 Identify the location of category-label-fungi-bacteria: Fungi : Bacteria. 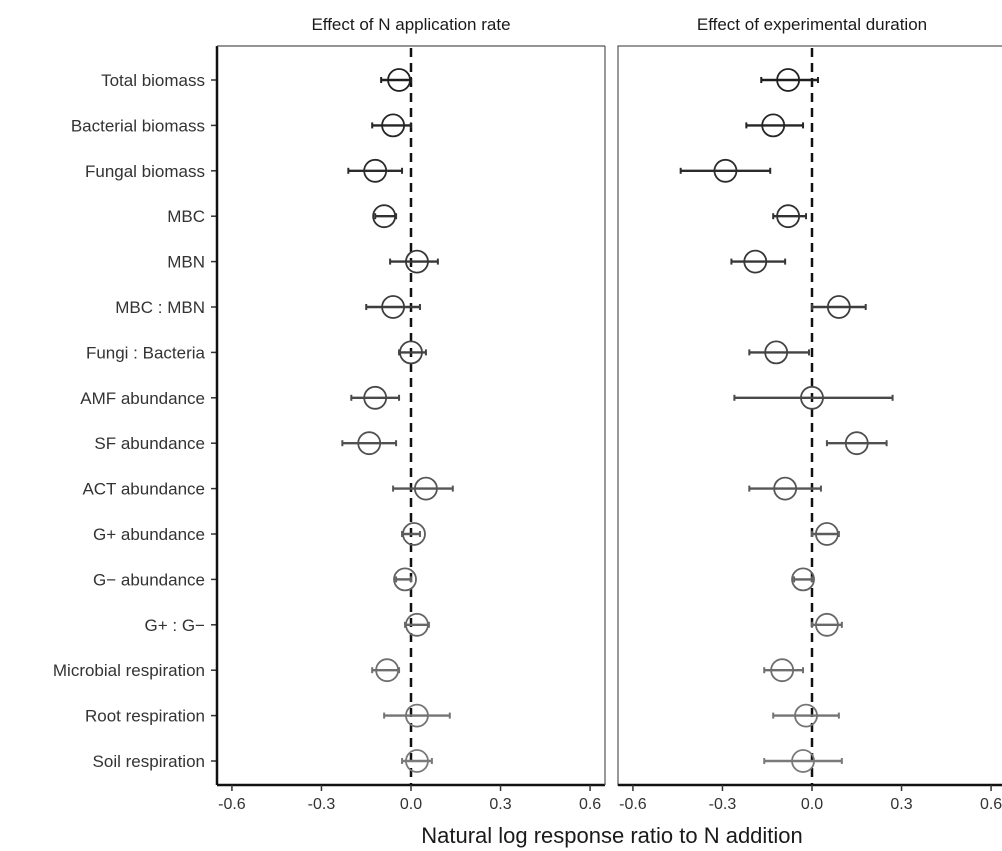
(146, 352).